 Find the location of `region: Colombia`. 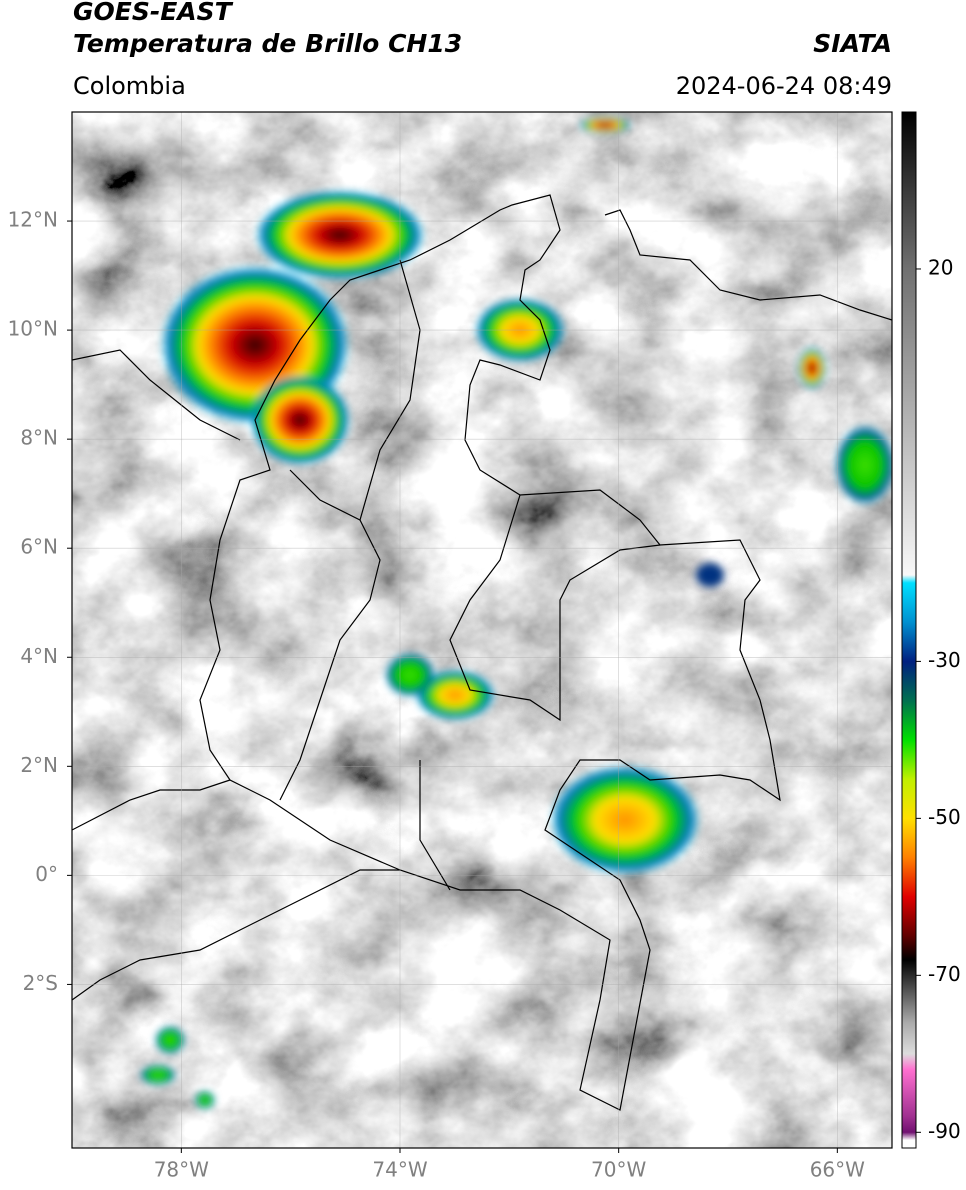

region: Colombia is located at coordinates (129, 86).